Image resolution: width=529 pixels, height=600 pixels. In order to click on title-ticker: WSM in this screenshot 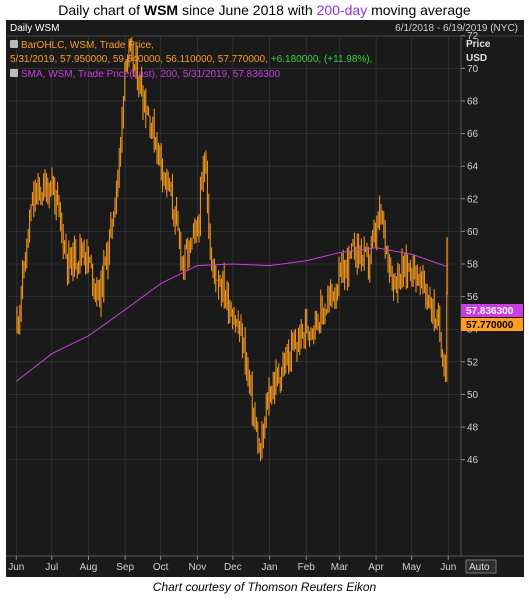, I will do `click(161, 10)`.